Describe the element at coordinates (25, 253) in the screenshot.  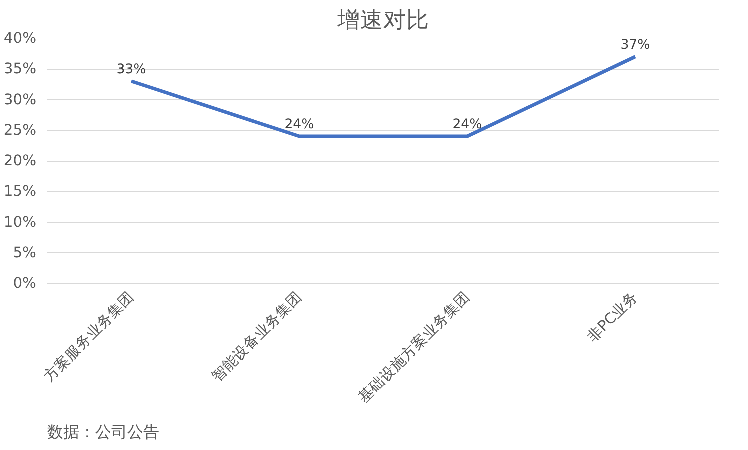
I see `y-tick-label: 5%` at that location.